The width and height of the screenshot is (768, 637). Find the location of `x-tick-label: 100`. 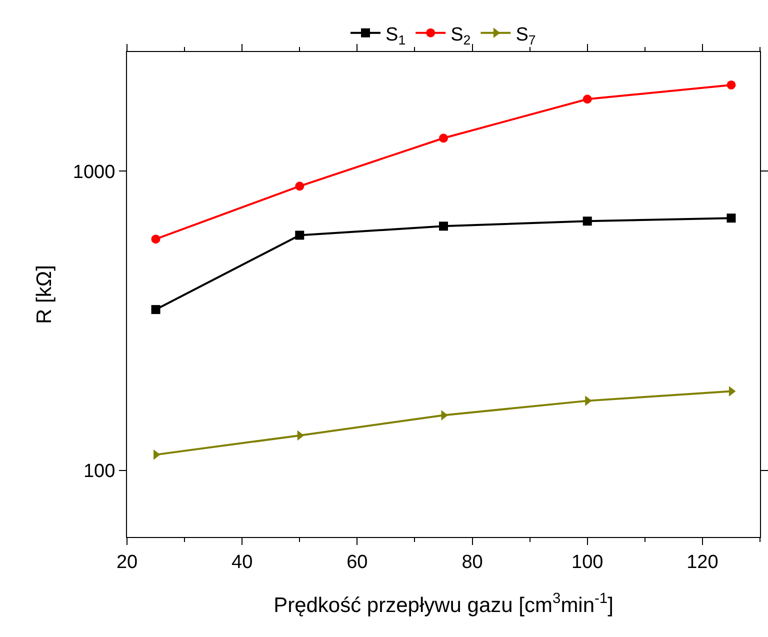

x-tick-label: 100 is located at coordinates (588, 562).